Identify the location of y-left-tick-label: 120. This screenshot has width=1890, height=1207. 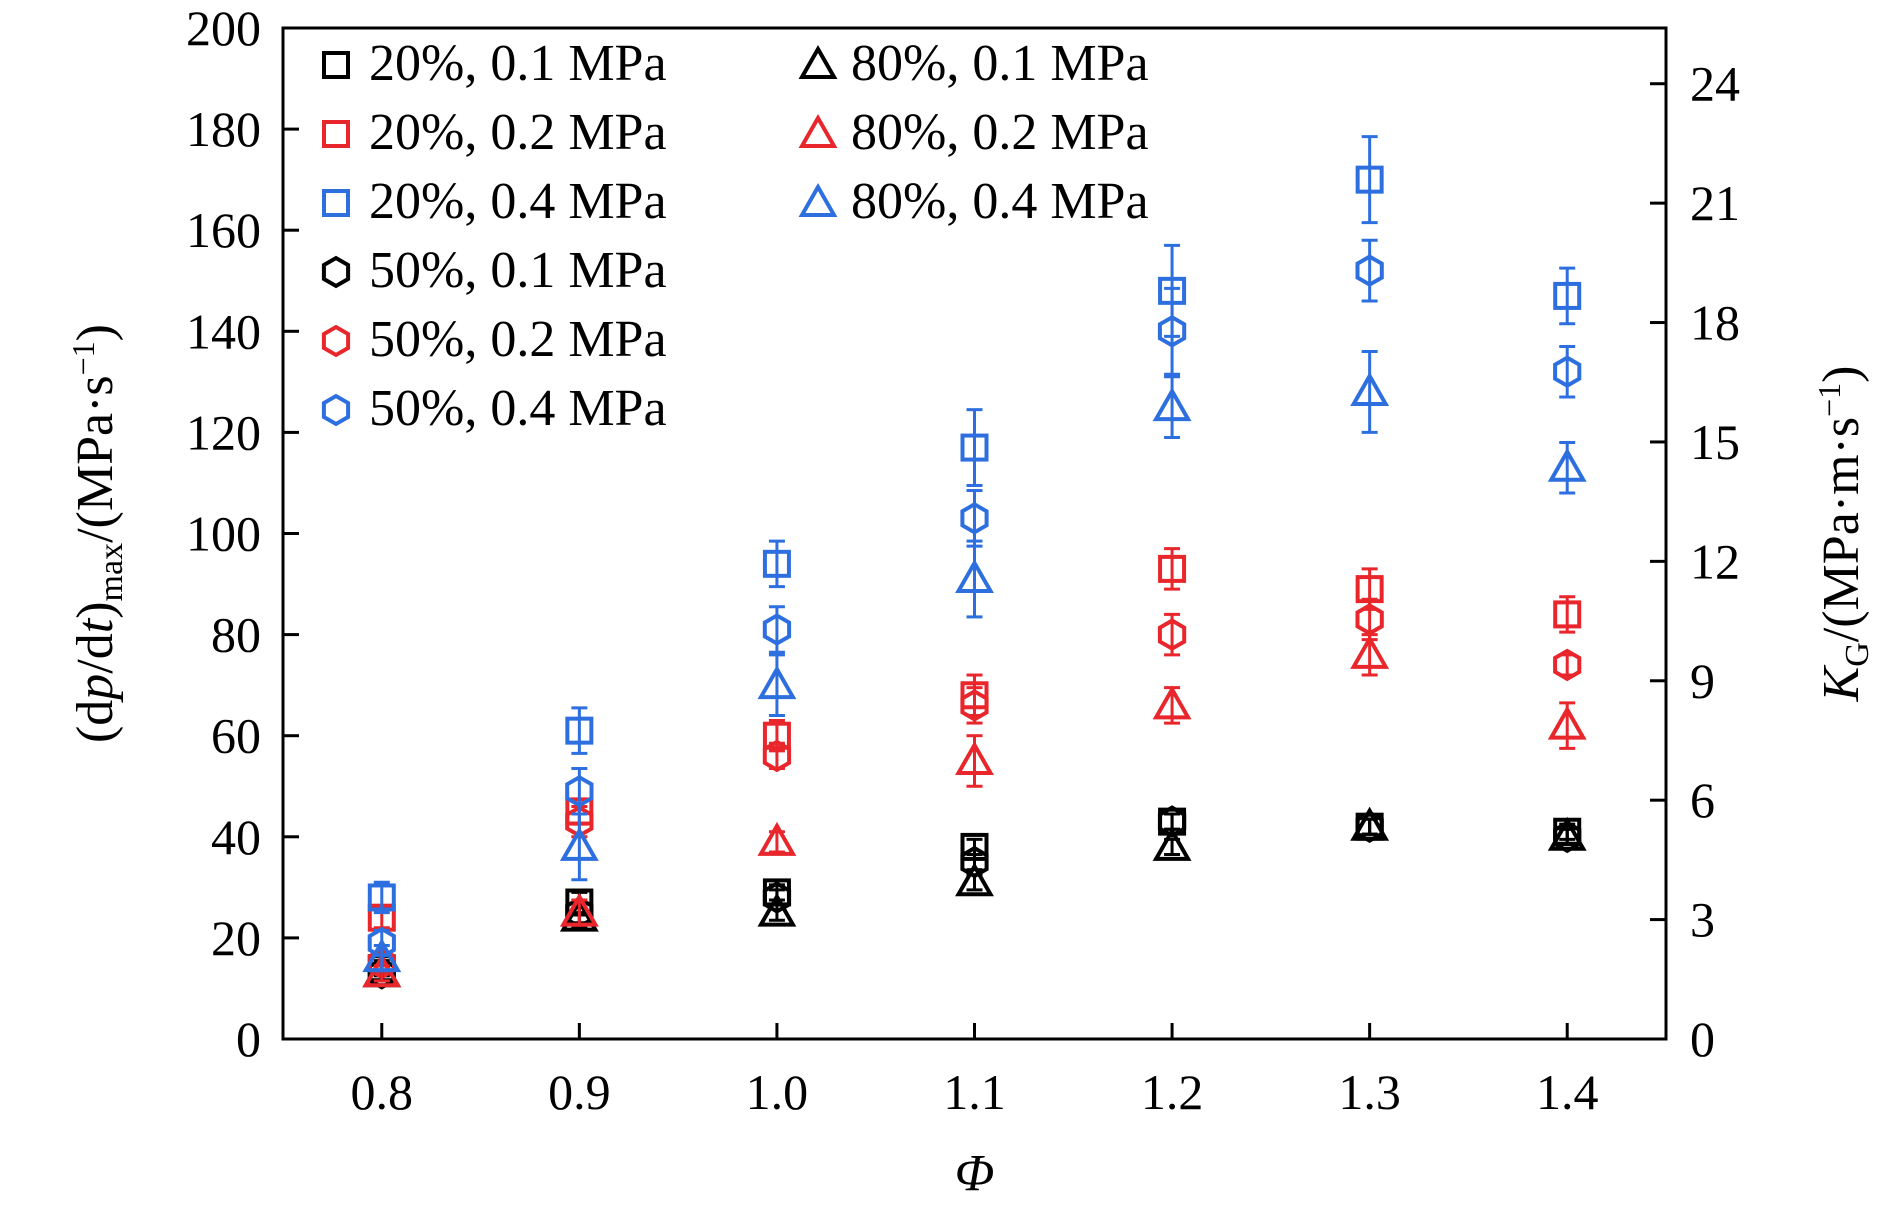
(223, 432).